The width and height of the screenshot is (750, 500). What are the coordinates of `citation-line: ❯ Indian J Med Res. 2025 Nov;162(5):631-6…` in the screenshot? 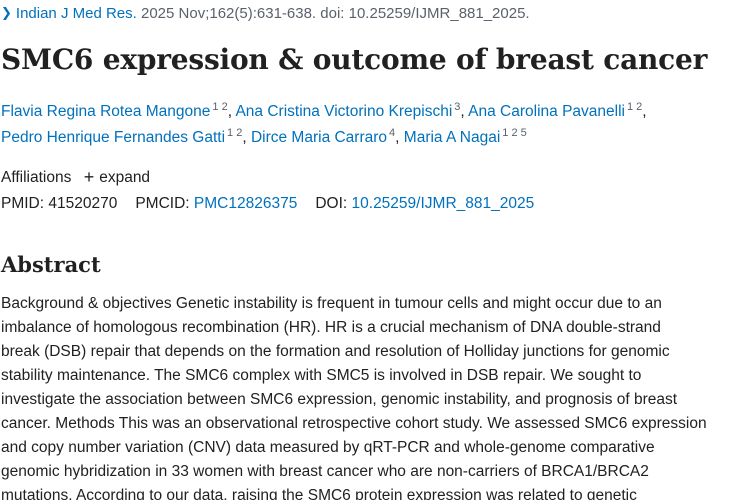 It's located at (265, 14).